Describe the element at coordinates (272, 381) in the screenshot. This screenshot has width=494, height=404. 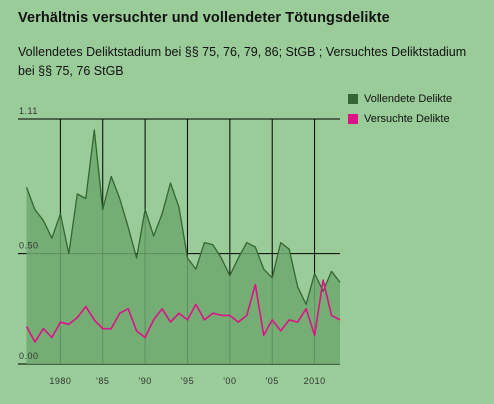
I see `x-tick-label: '05` at that location.